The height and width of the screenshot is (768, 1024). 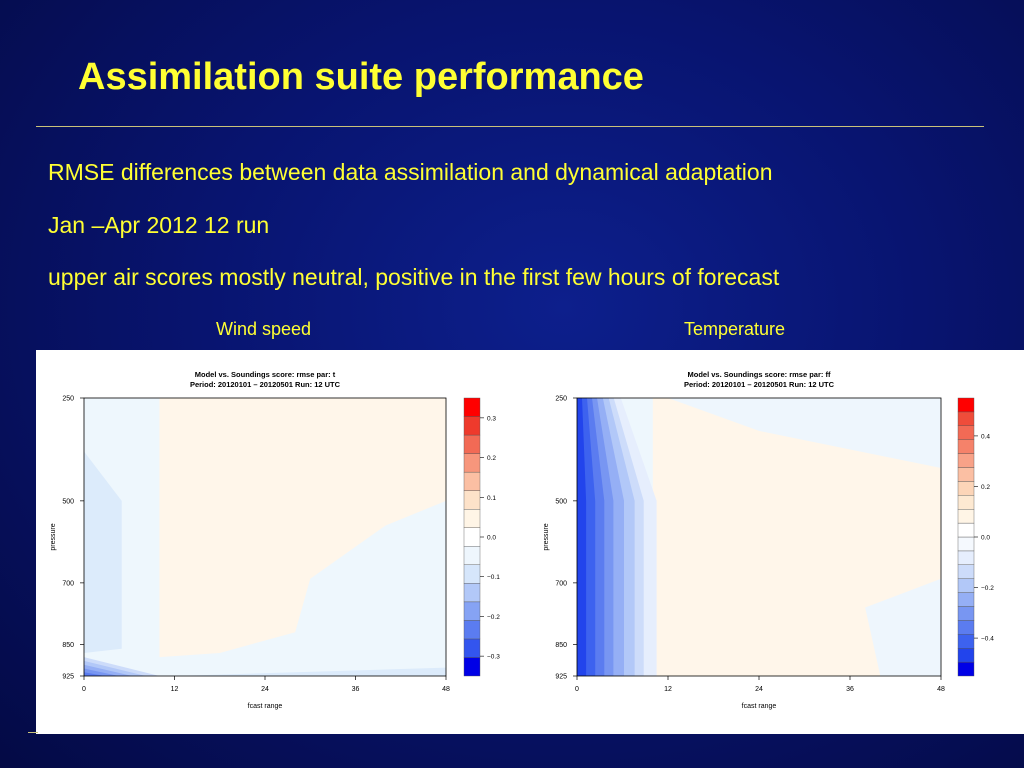 I want to click on bullet-period: Jan –Apr 2012 12 run, so click(x=159, y=225).